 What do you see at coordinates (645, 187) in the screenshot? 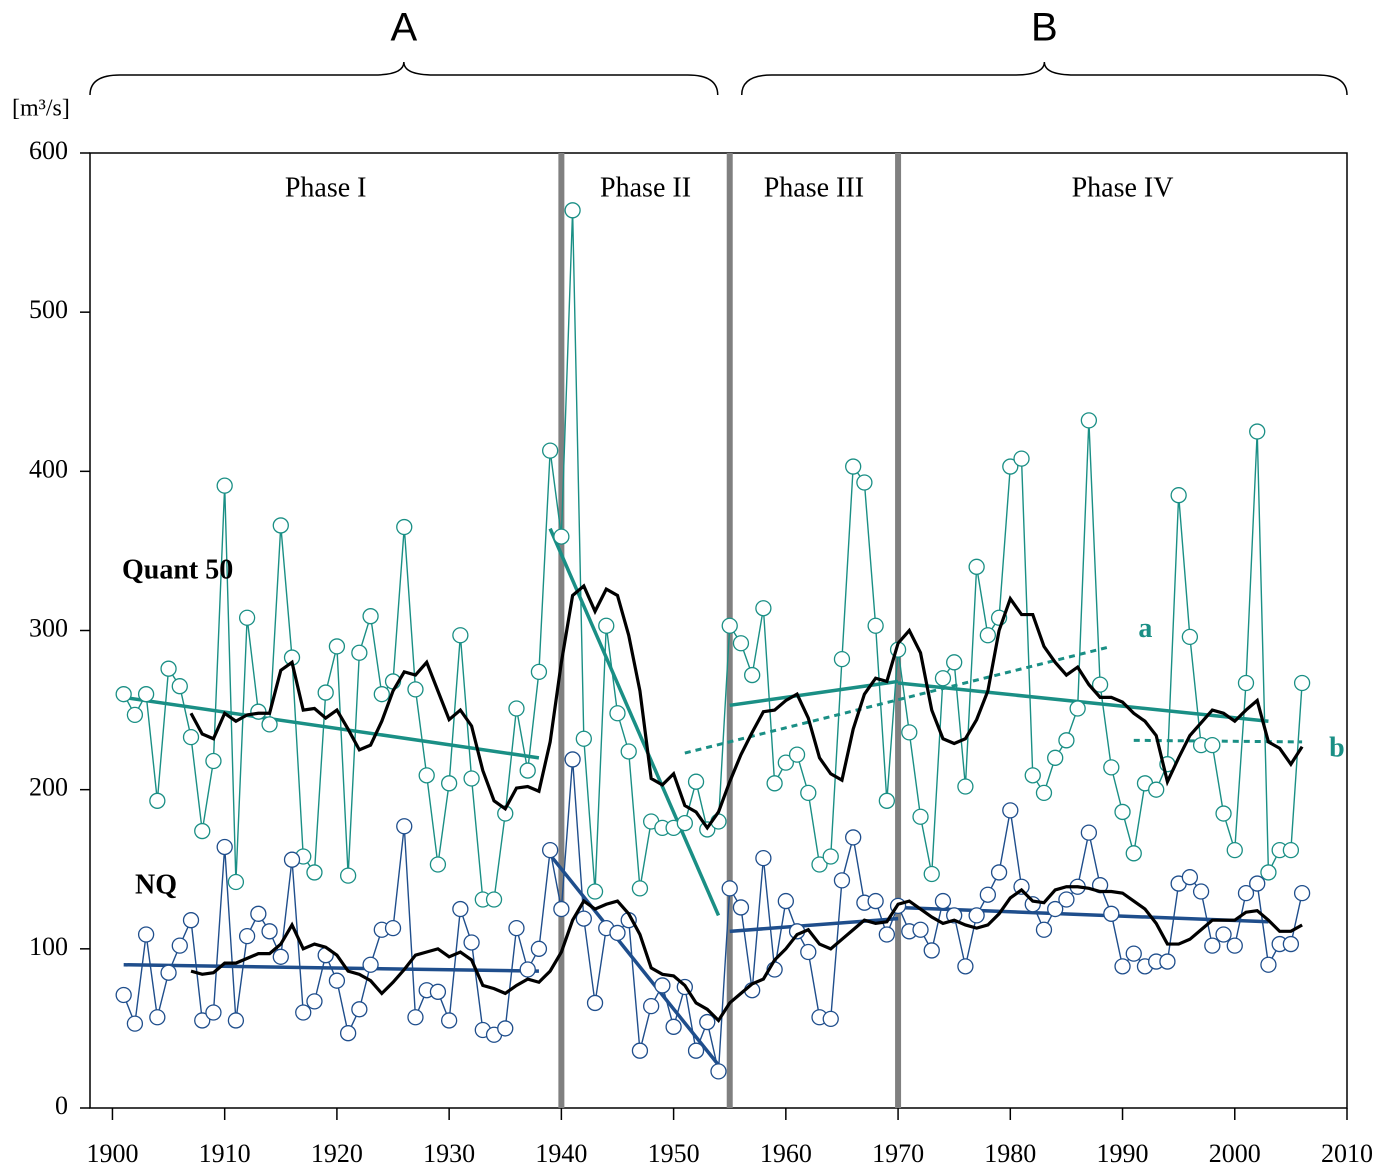
I see `phase-label: Phase II` at bounding box center [645, 187].